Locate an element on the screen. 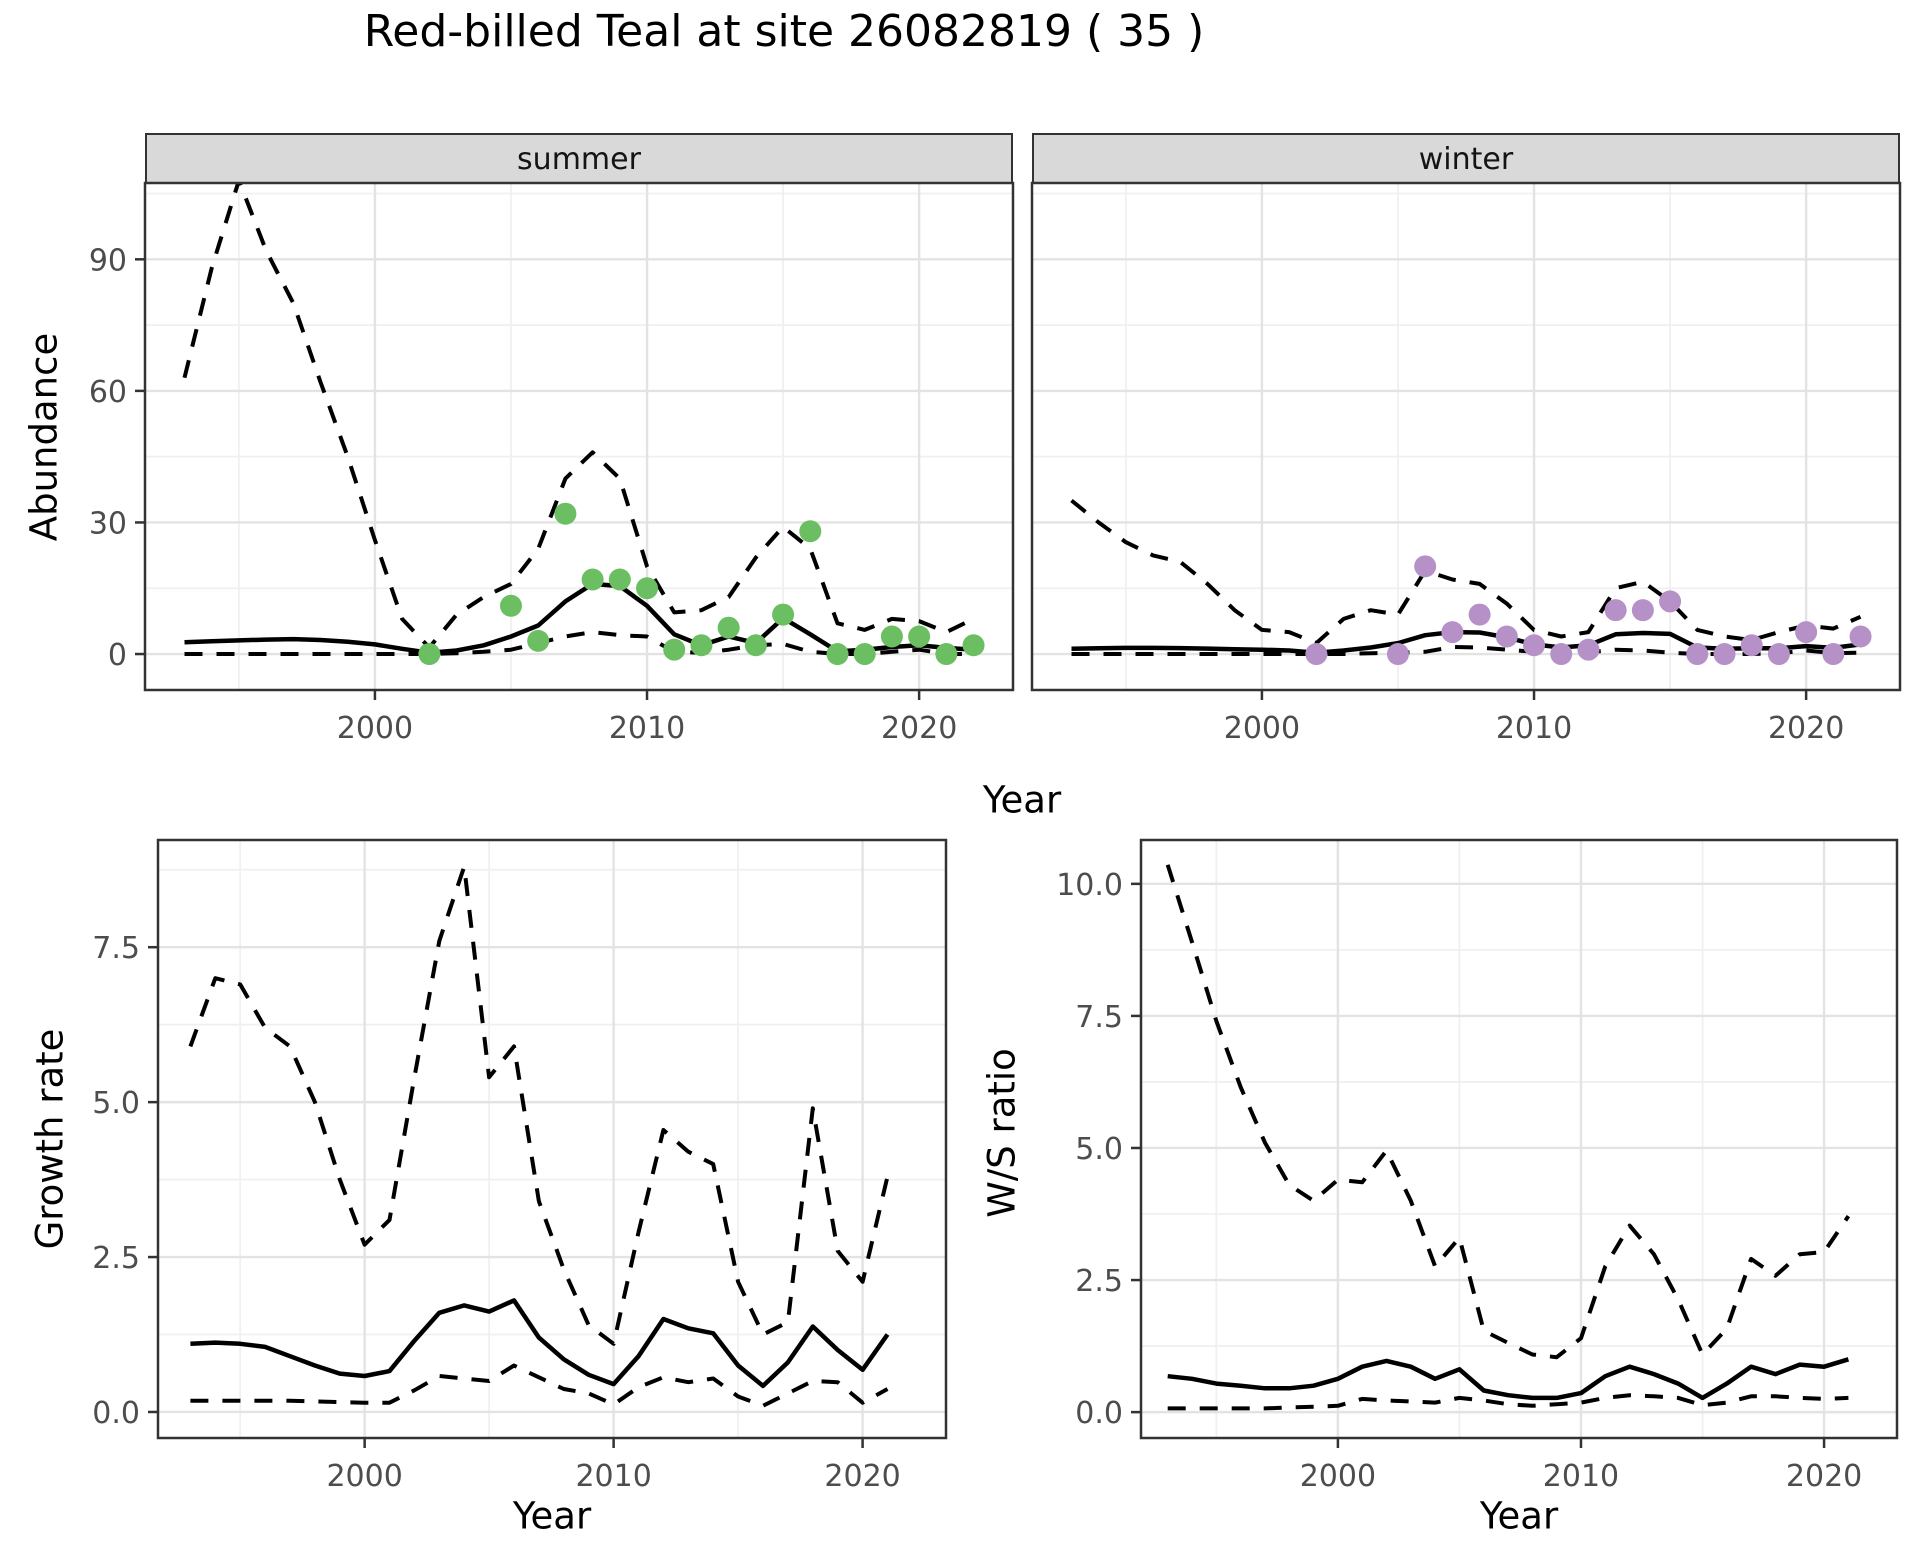 The width and height of the screenshot is (1920, 1560). x-axis-title-top: Year is located at coordinates (1022, 800).